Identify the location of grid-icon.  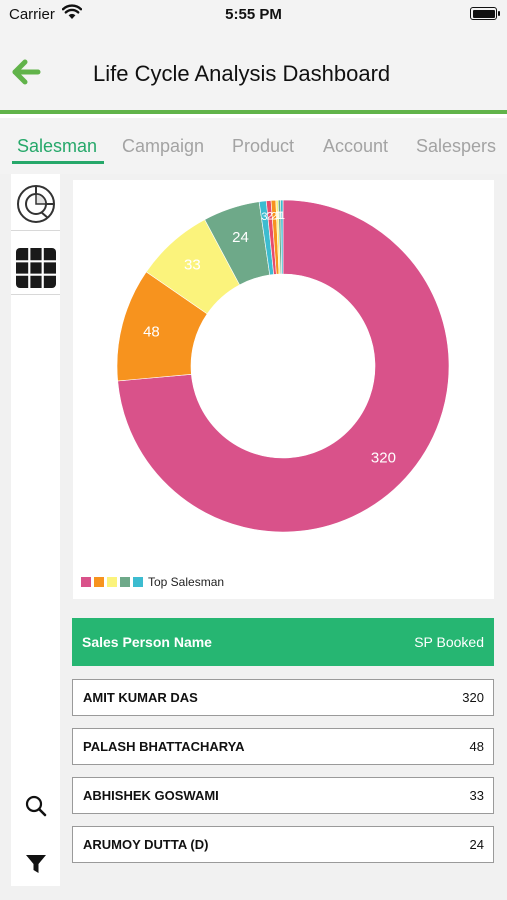
(35, 268).